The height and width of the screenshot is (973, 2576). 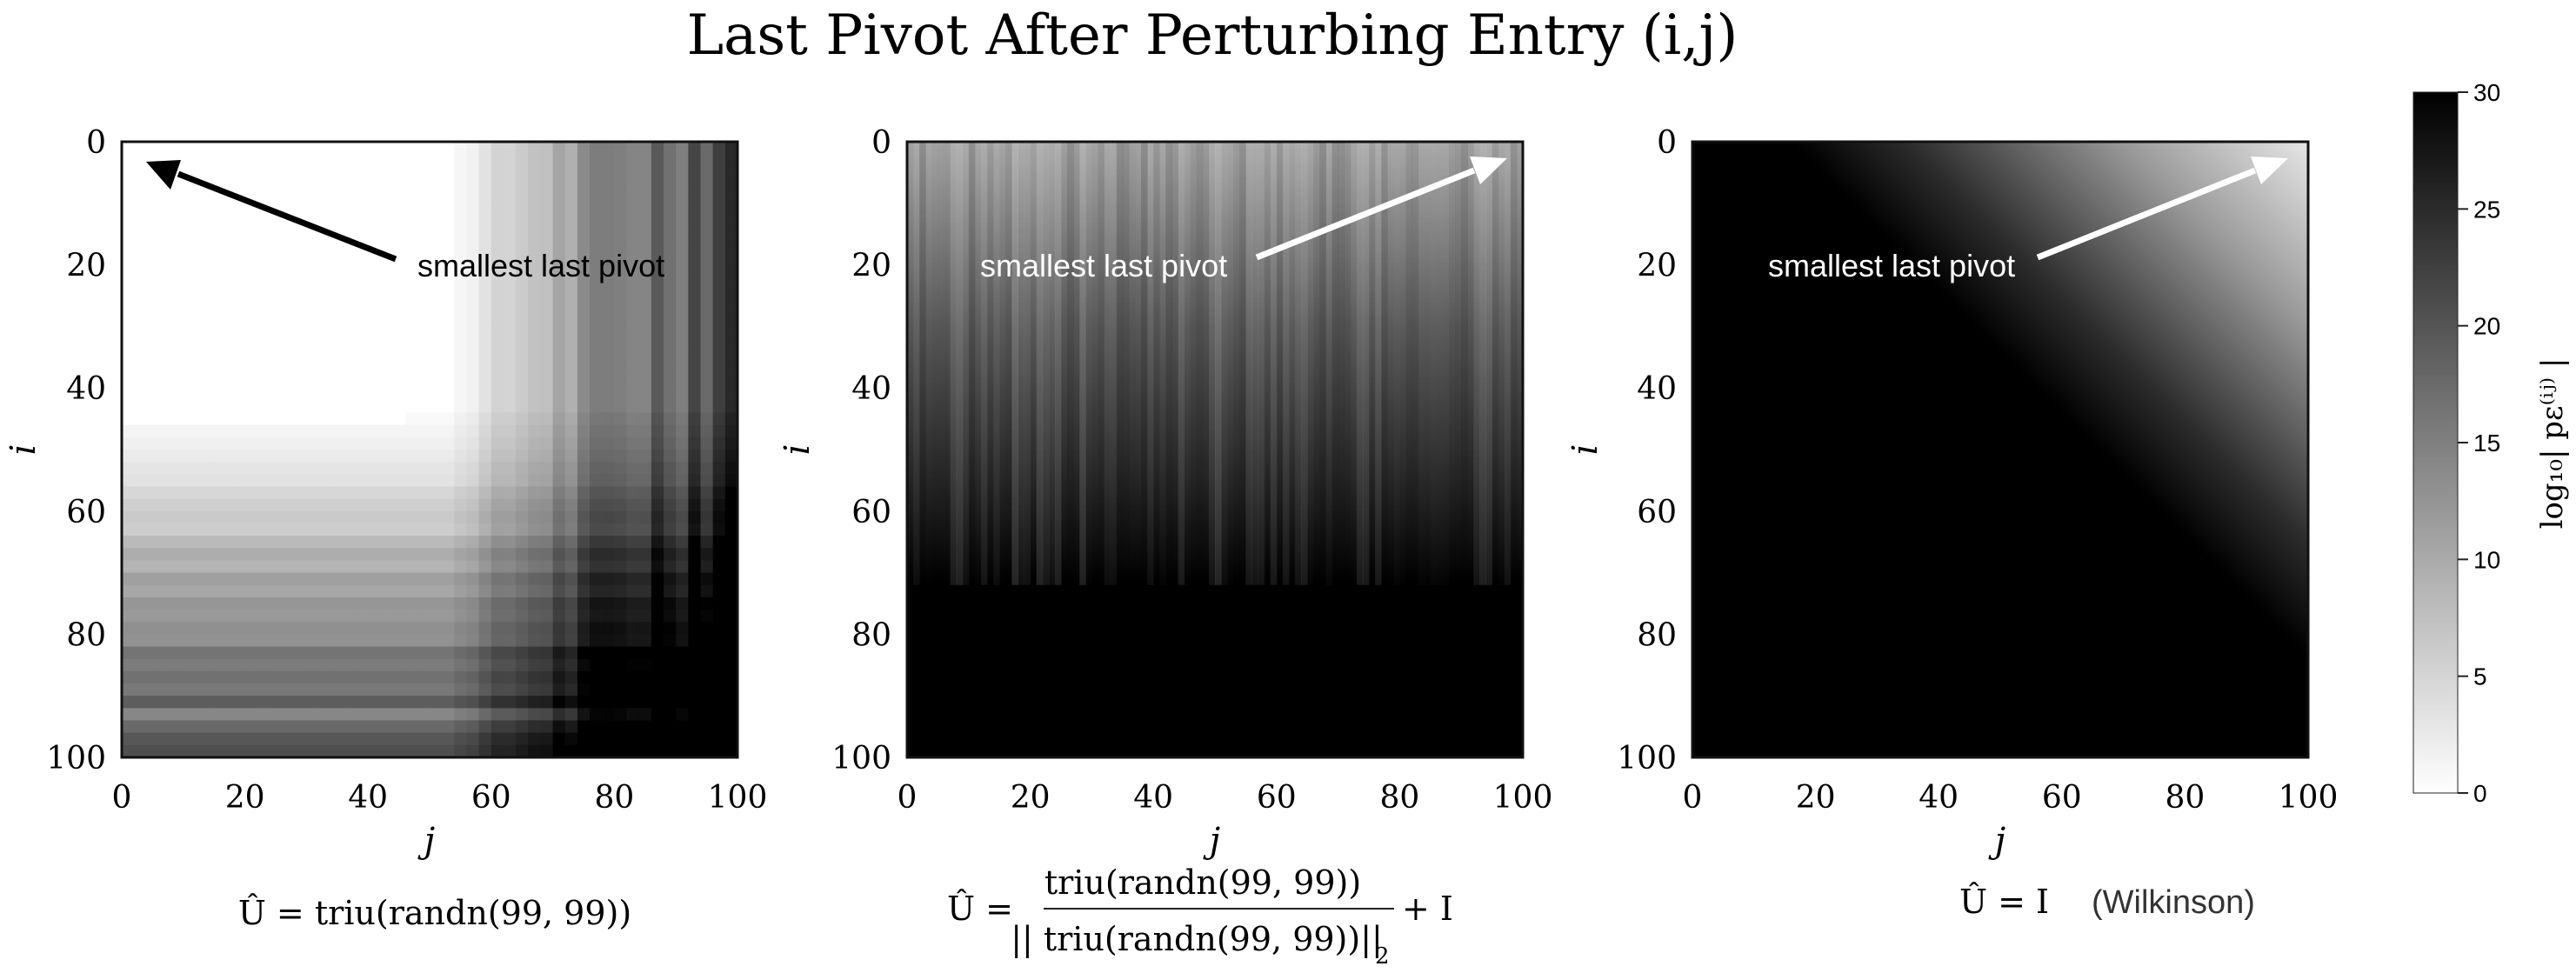 What do you see at coordinates (980, 909) in the screenshot?
I see `caption-2-lhs: Û =` at bounding box center [980, 909].